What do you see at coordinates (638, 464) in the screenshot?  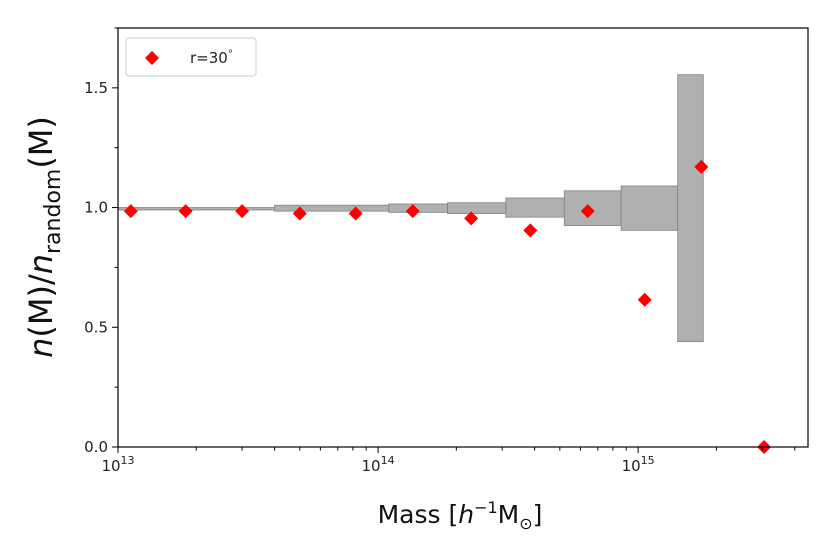 I see `x-tick-label: 1015` at bounding box center [638, 464].